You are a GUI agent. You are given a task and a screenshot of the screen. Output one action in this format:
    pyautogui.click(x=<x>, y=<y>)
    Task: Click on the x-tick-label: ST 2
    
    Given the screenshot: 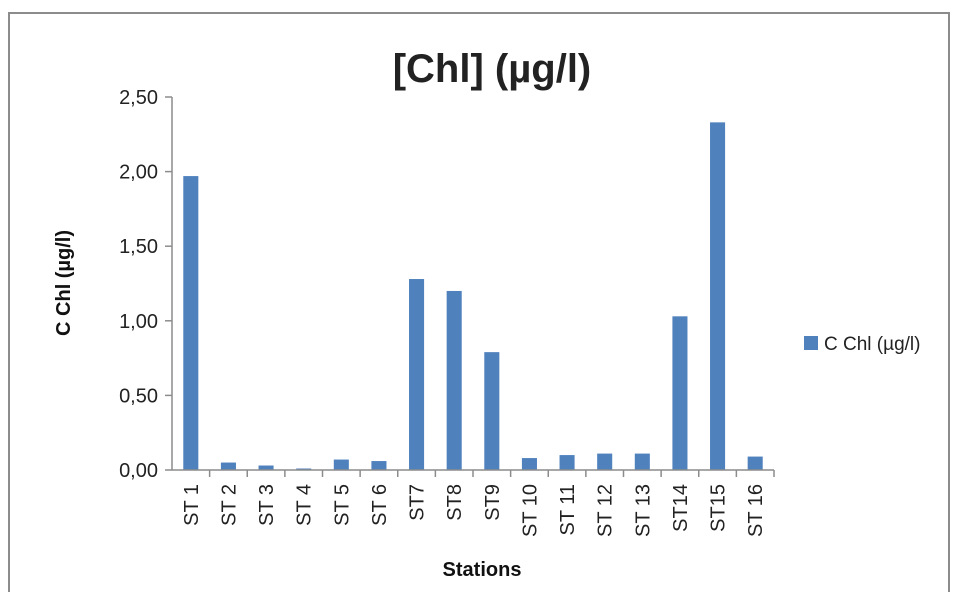 What is the action you would take?
    pyautogui.click(x=229, y=505)
    